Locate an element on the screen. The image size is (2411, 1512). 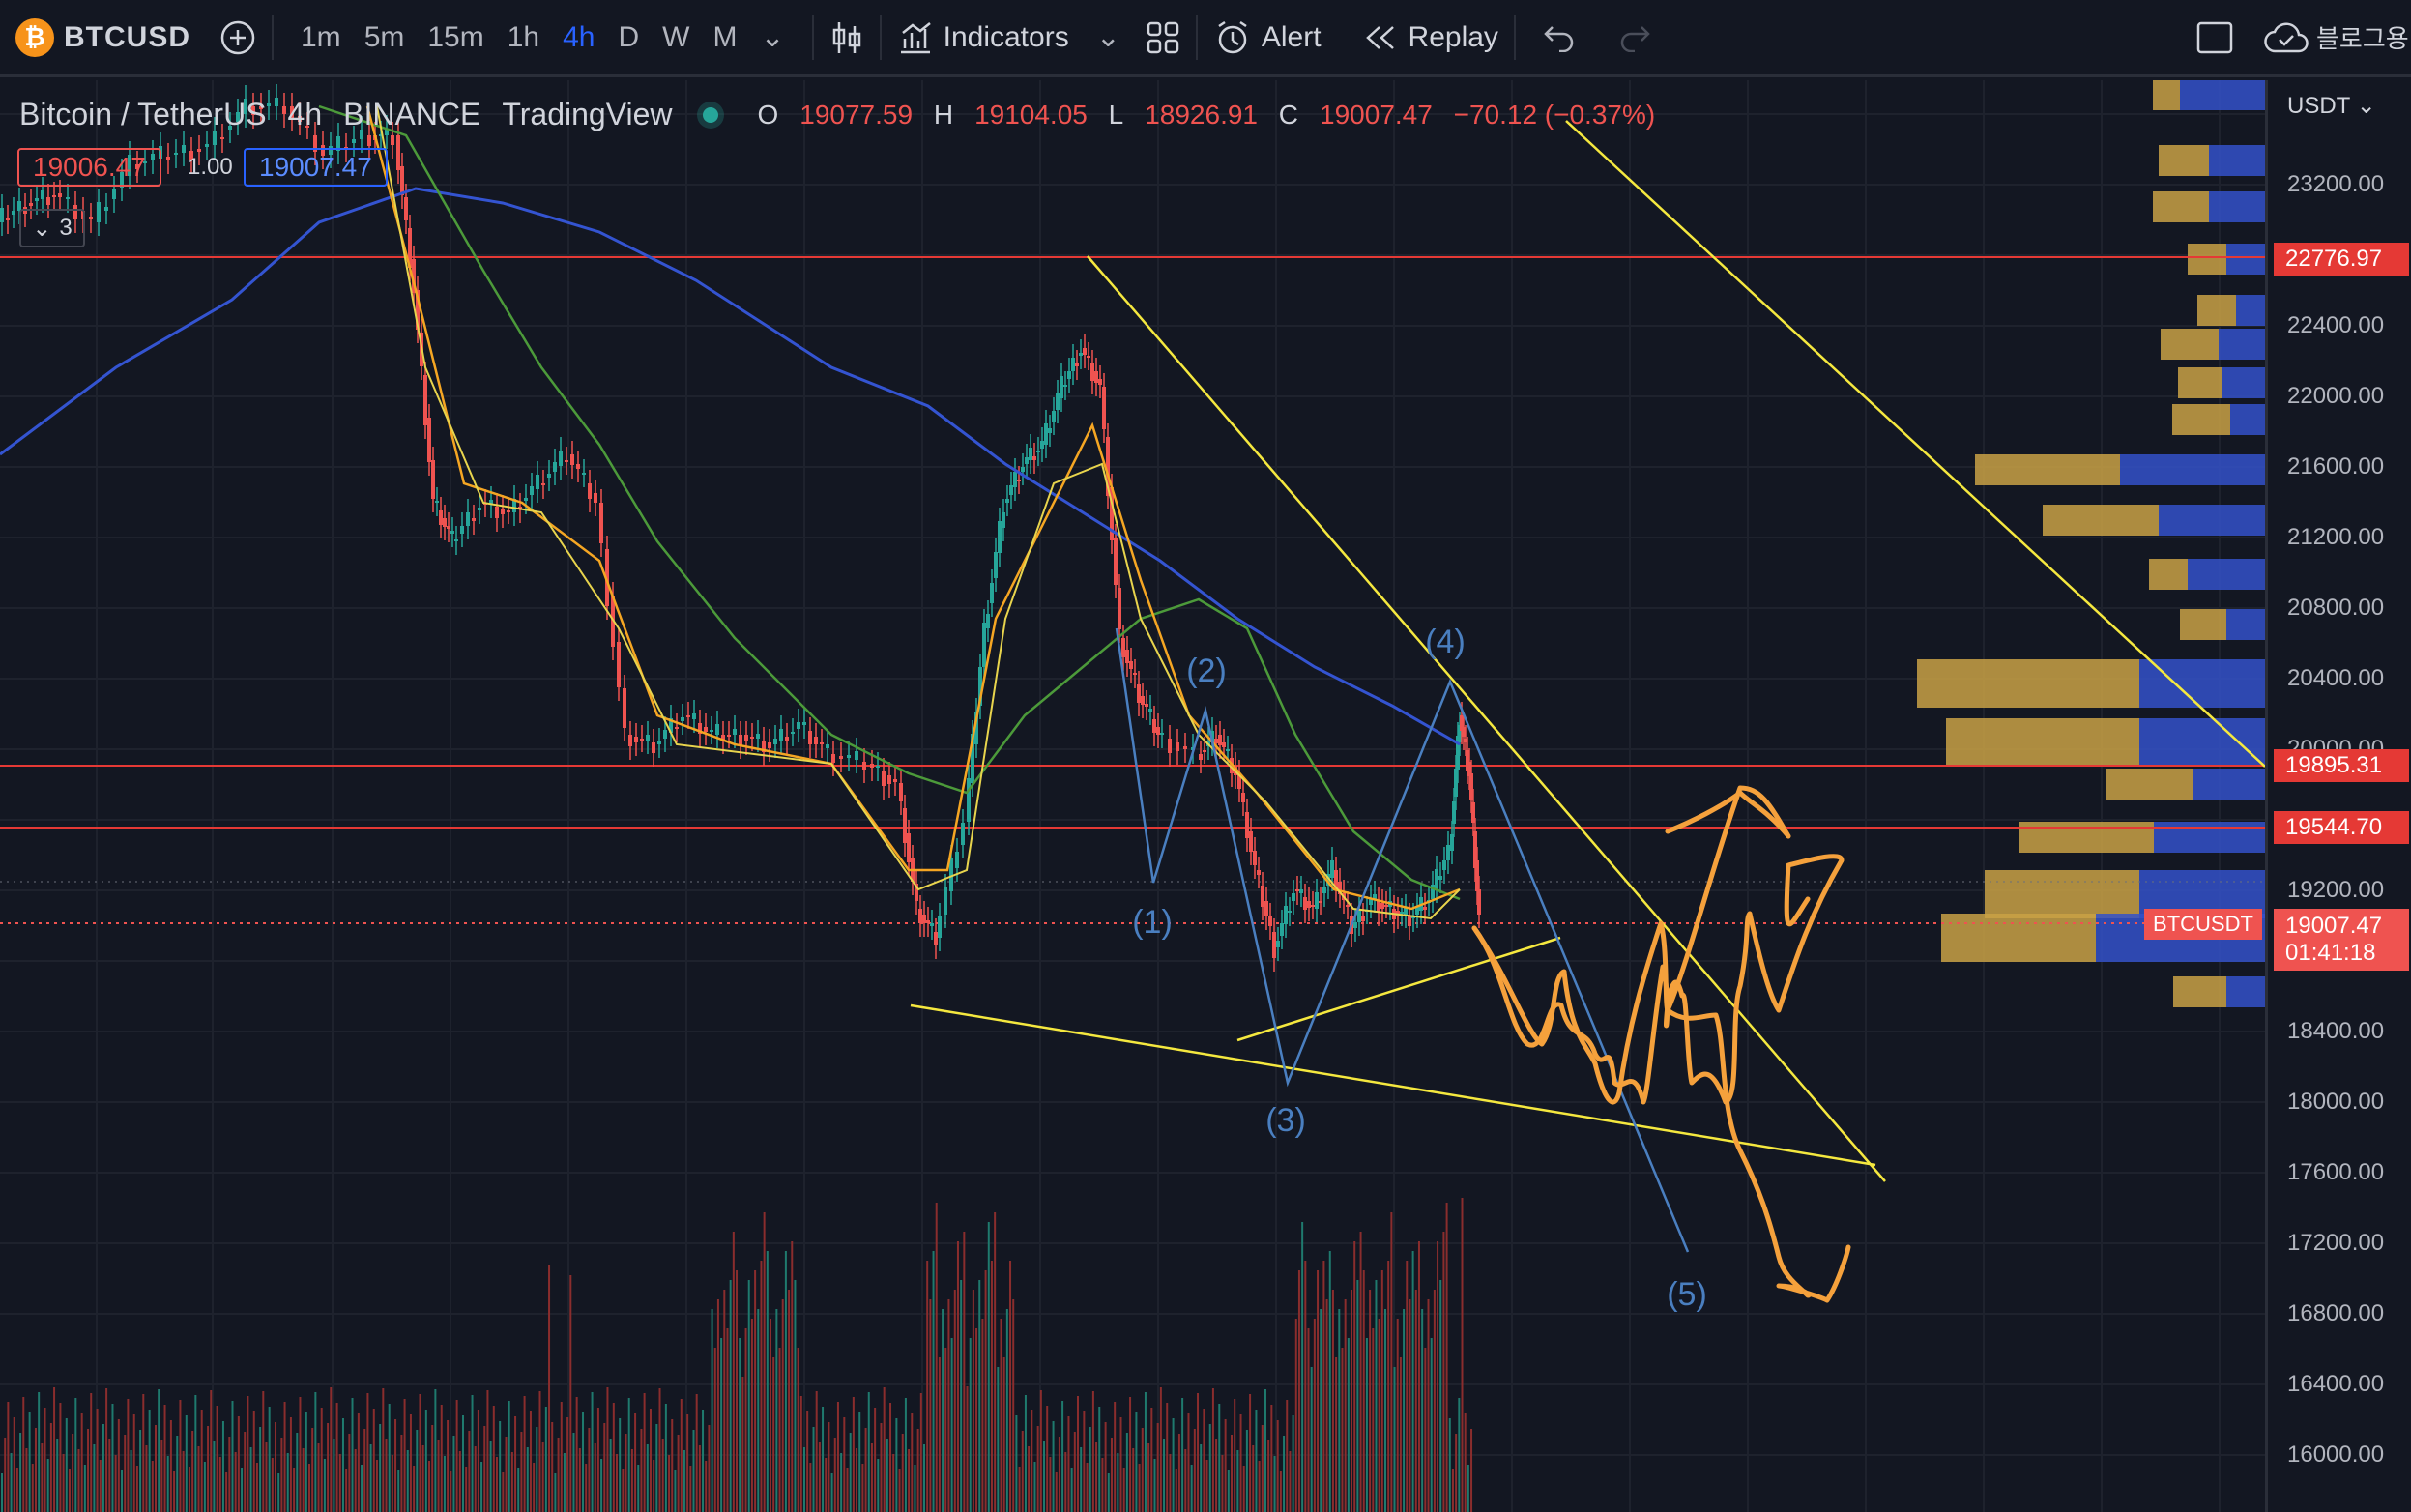
cloud-check-icon is located at coordinates (2286, 37).